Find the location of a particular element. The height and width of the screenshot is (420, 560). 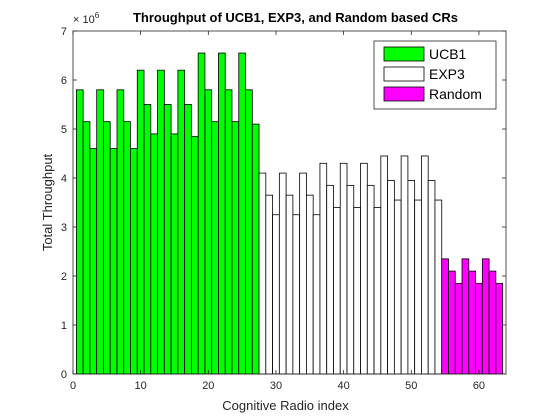

x-tick-label: 0 is located at coordinates (73, 386).